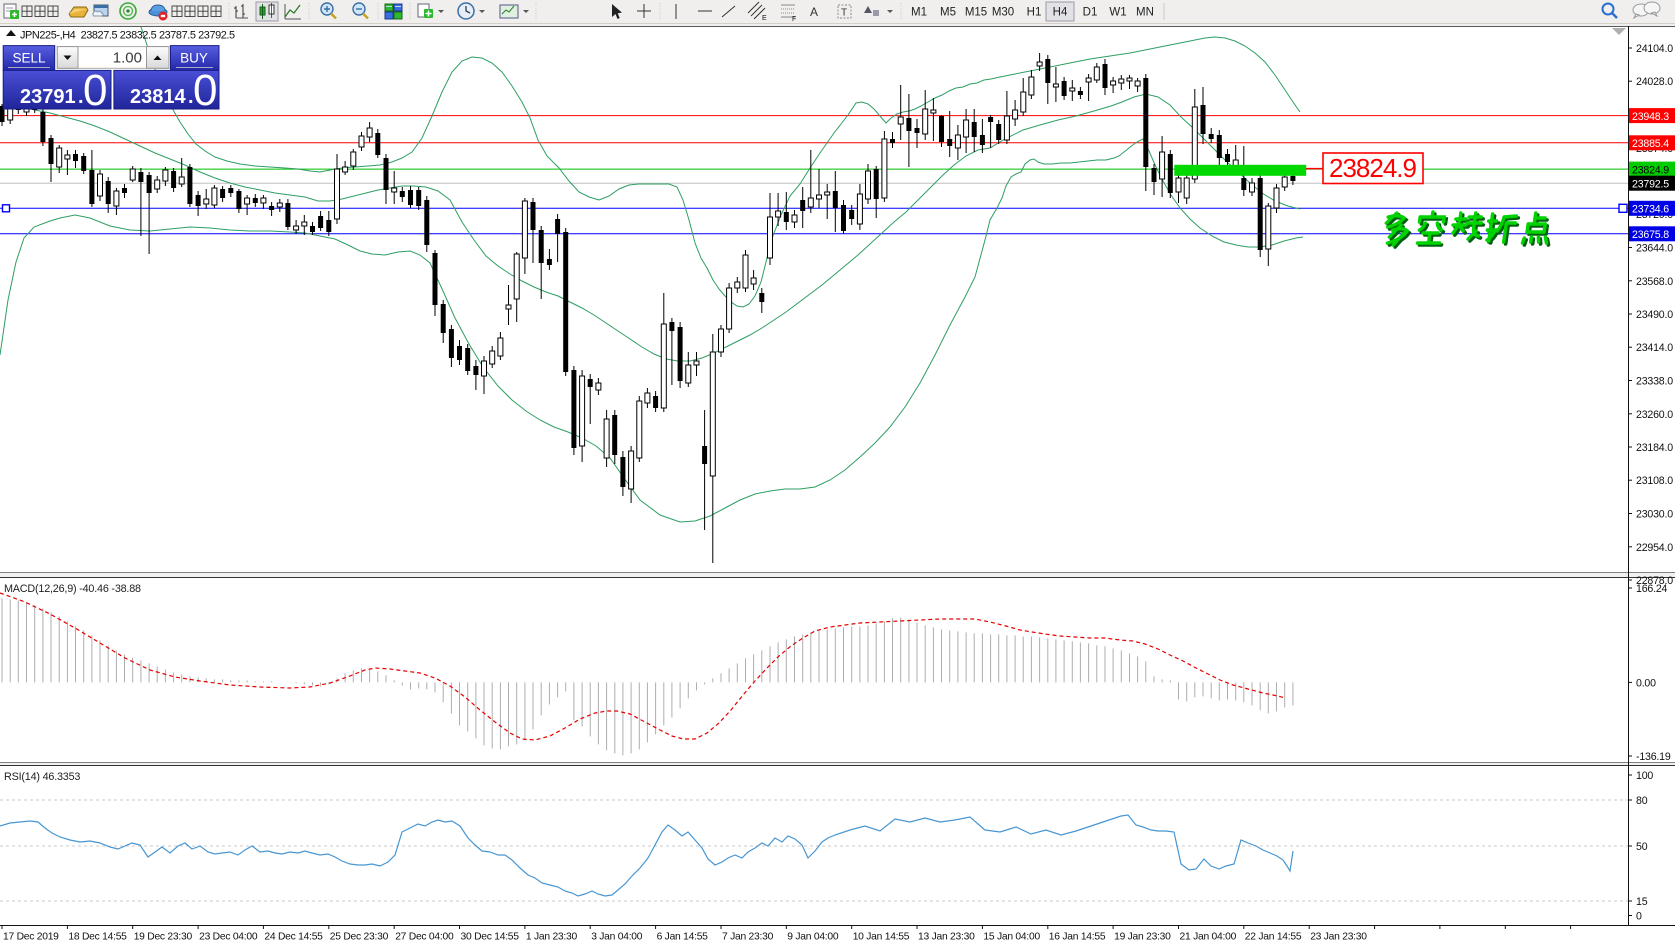 The height and width of the screenshot is (946, 1675). Describe the element at coordinates (1077, 937) in the screenshot. I see `svg-text: 16 Jan 14:55` at that location.